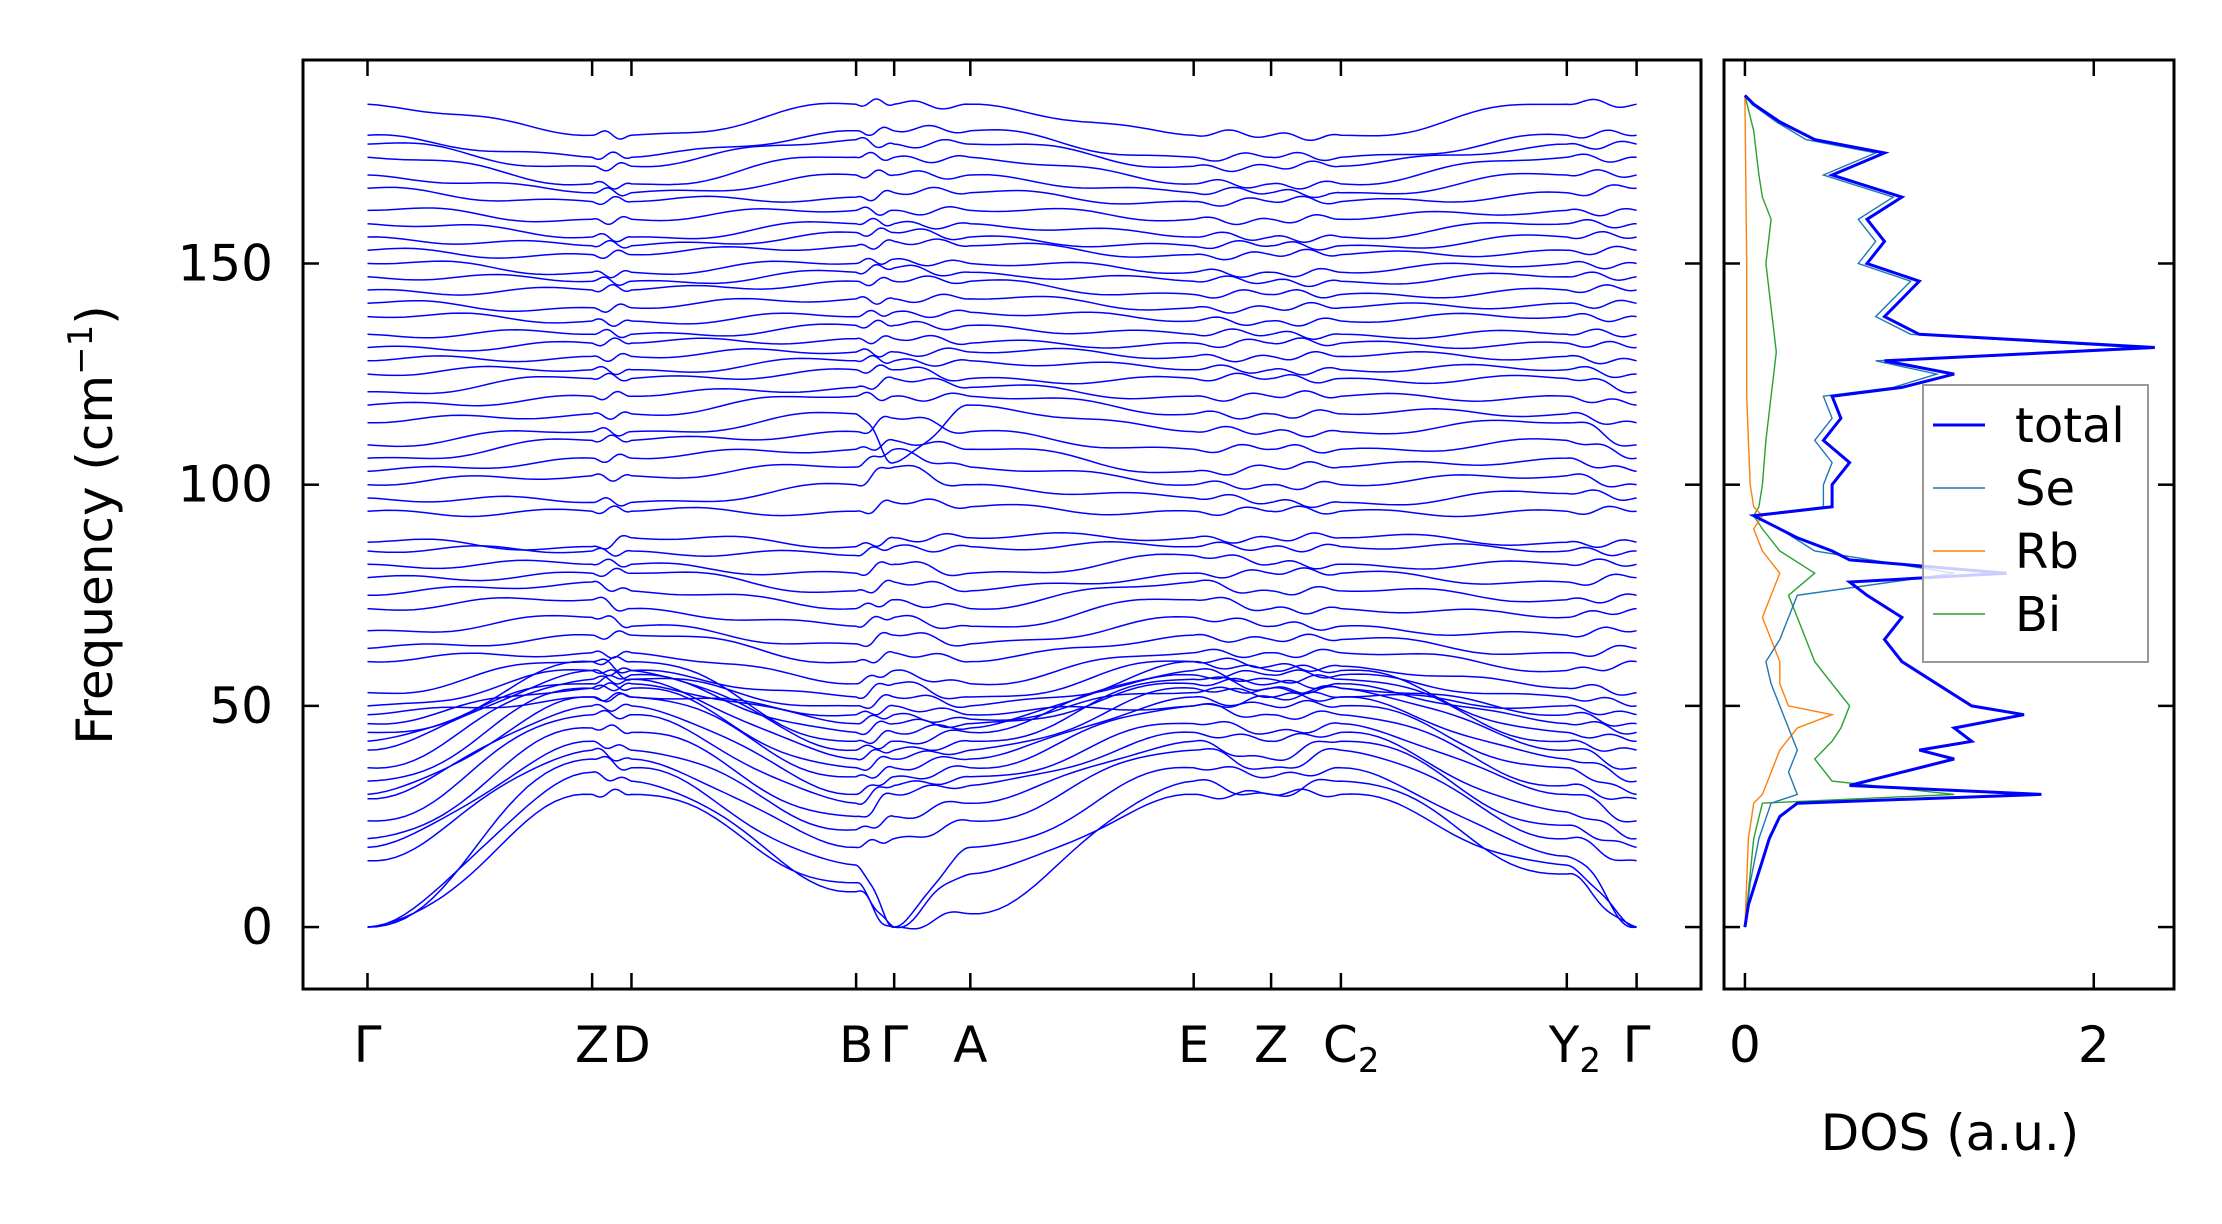 The height and width of the screenshot is (1224, 2222). Describe the element at coordinates (2038, 615) in the screenshot. I see `legend-label-bi: Bi` at that location.